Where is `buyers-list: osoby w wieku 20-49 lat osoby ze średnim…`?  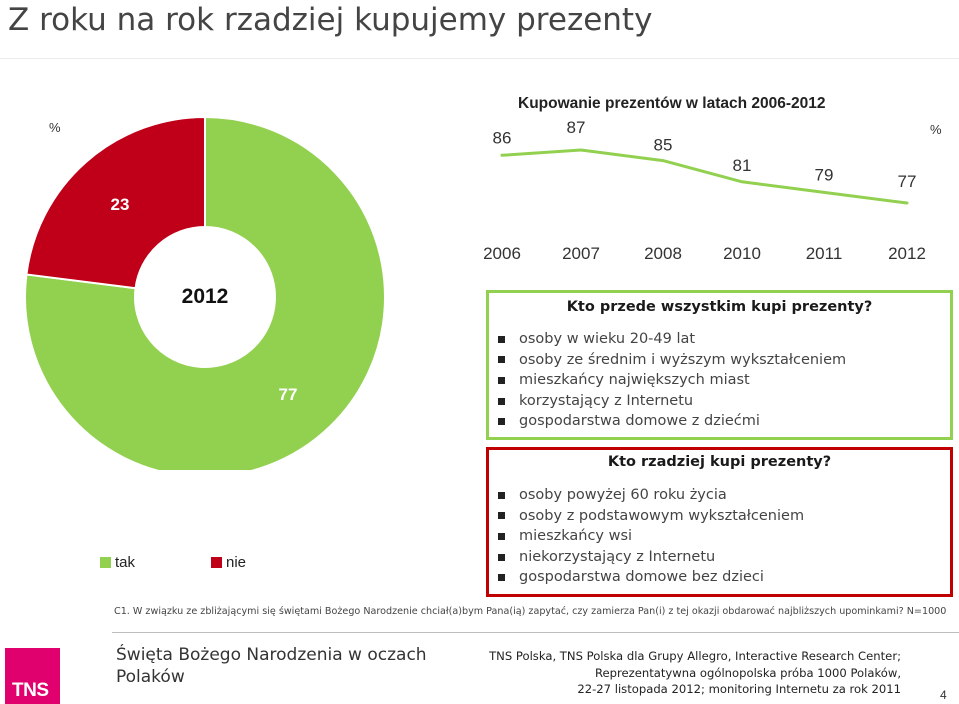 buyers-list: osoby w wieku 20-49 lat osoby ze średnim… is located at coordinates (724, 380).